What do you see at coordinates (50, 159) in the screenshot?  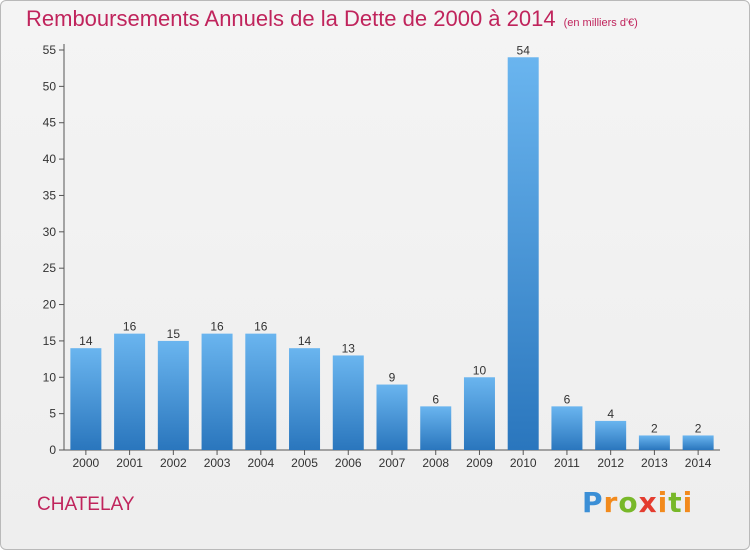 I see `y-tick-label: 40` at bounding box center [50, 159].